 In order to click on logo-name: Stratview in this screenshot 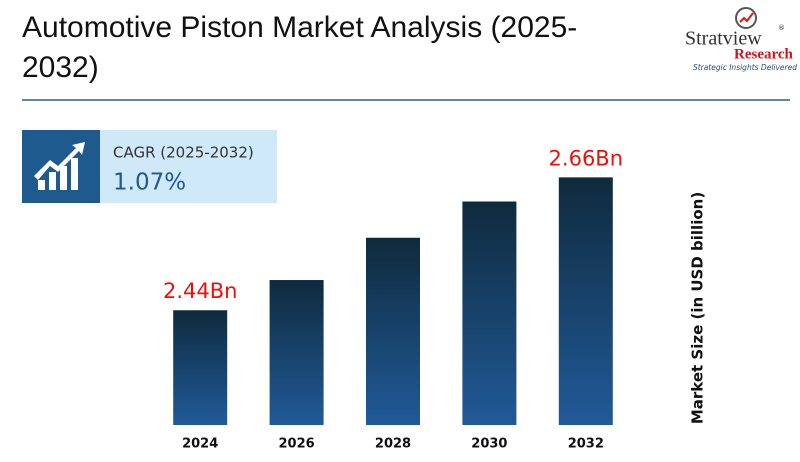, I will do `click(723, 39)`.